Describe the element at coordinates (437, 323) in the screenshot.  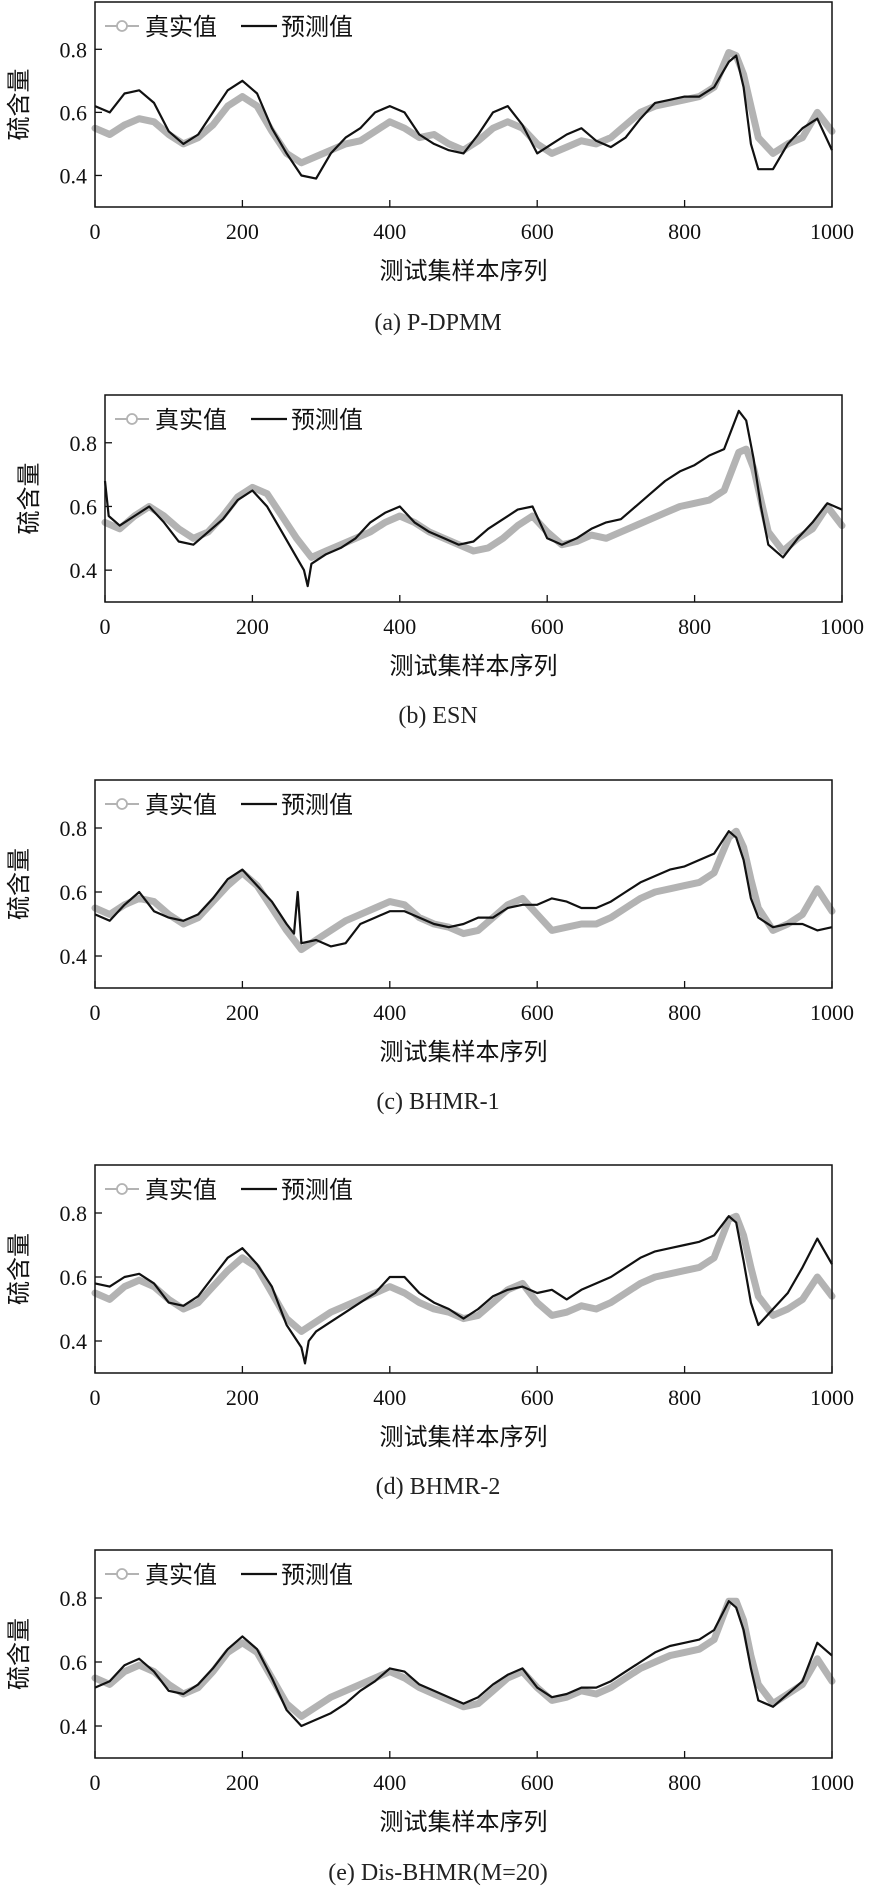
I see `panel-caption: (a) P-DPMM` at that location.